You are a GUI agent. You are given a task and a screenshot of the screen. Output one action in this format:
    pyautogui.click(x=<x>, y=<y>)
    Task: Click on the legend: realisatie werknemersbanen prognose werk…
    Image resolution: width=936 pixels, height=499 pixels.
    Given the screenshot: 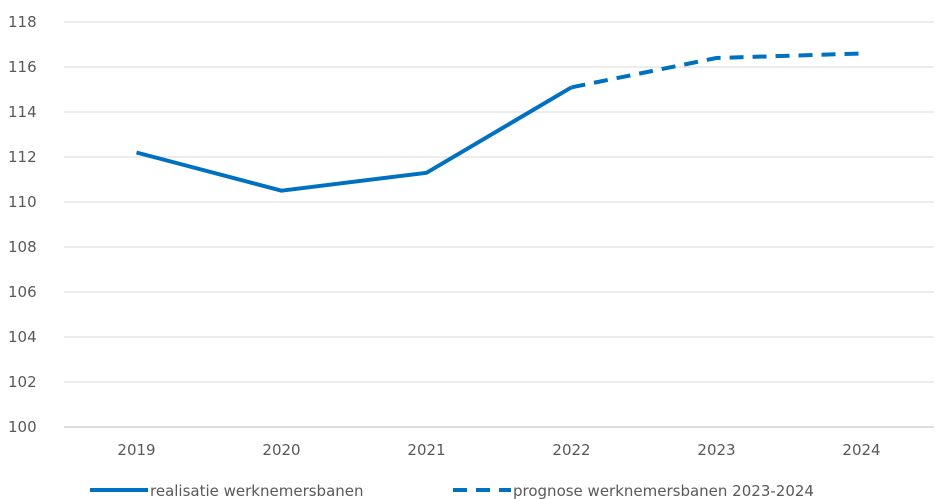 What is the action you would take?
    pyautogui.click(x=452, y=490)
    